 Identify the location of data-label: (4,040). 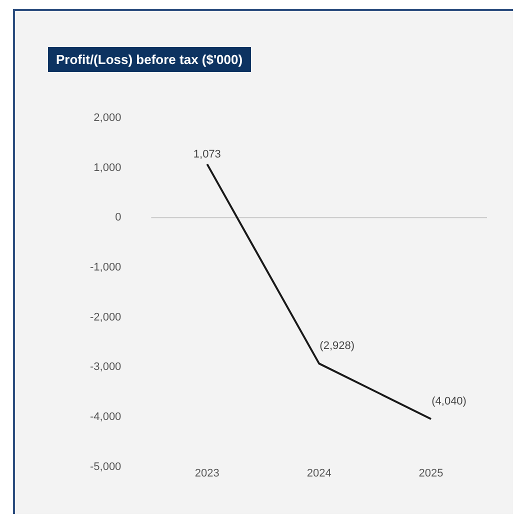
(449, 401).